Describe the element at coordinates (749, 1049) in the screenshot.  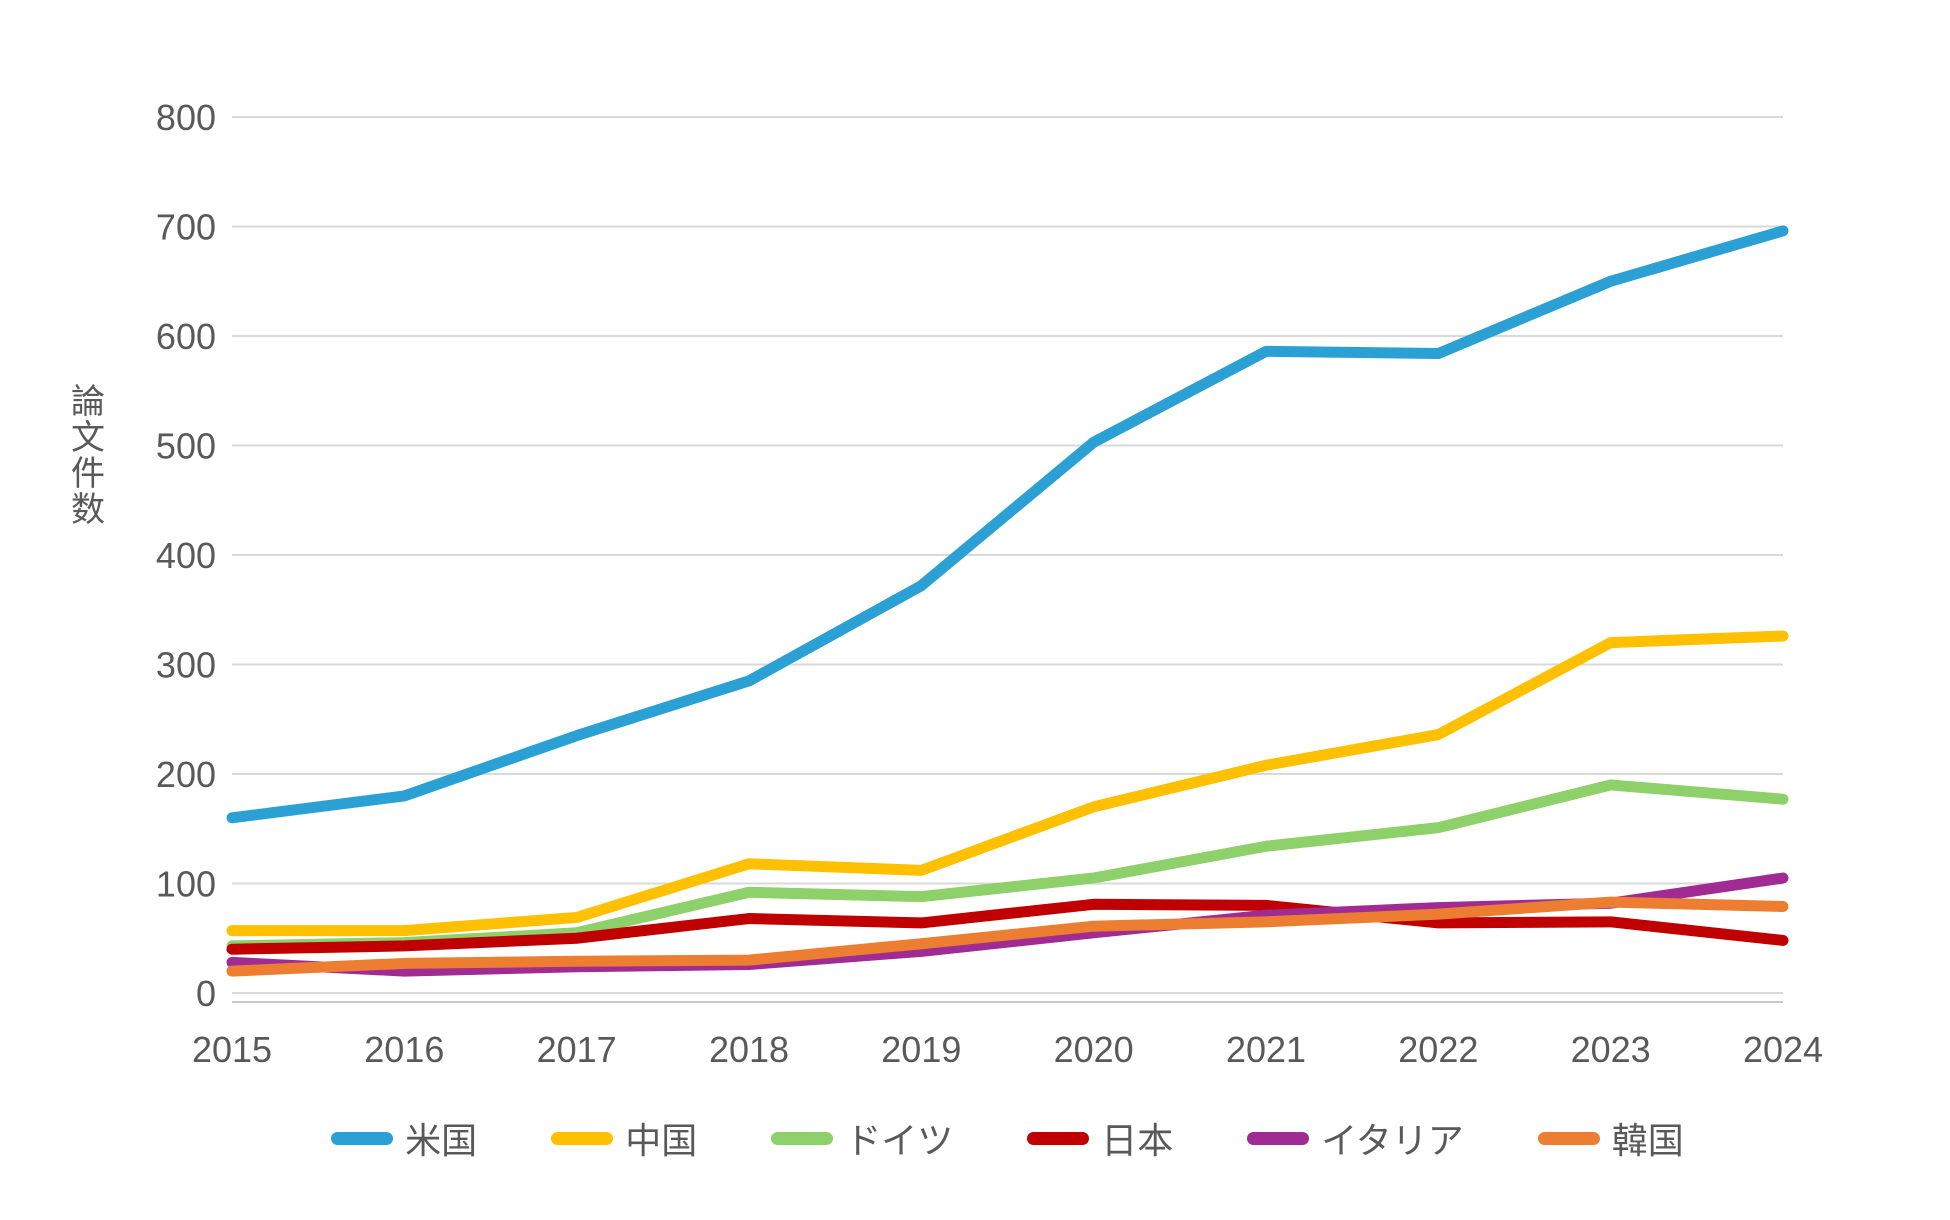
I see `x-tick-label-2018: 2018` at that location.